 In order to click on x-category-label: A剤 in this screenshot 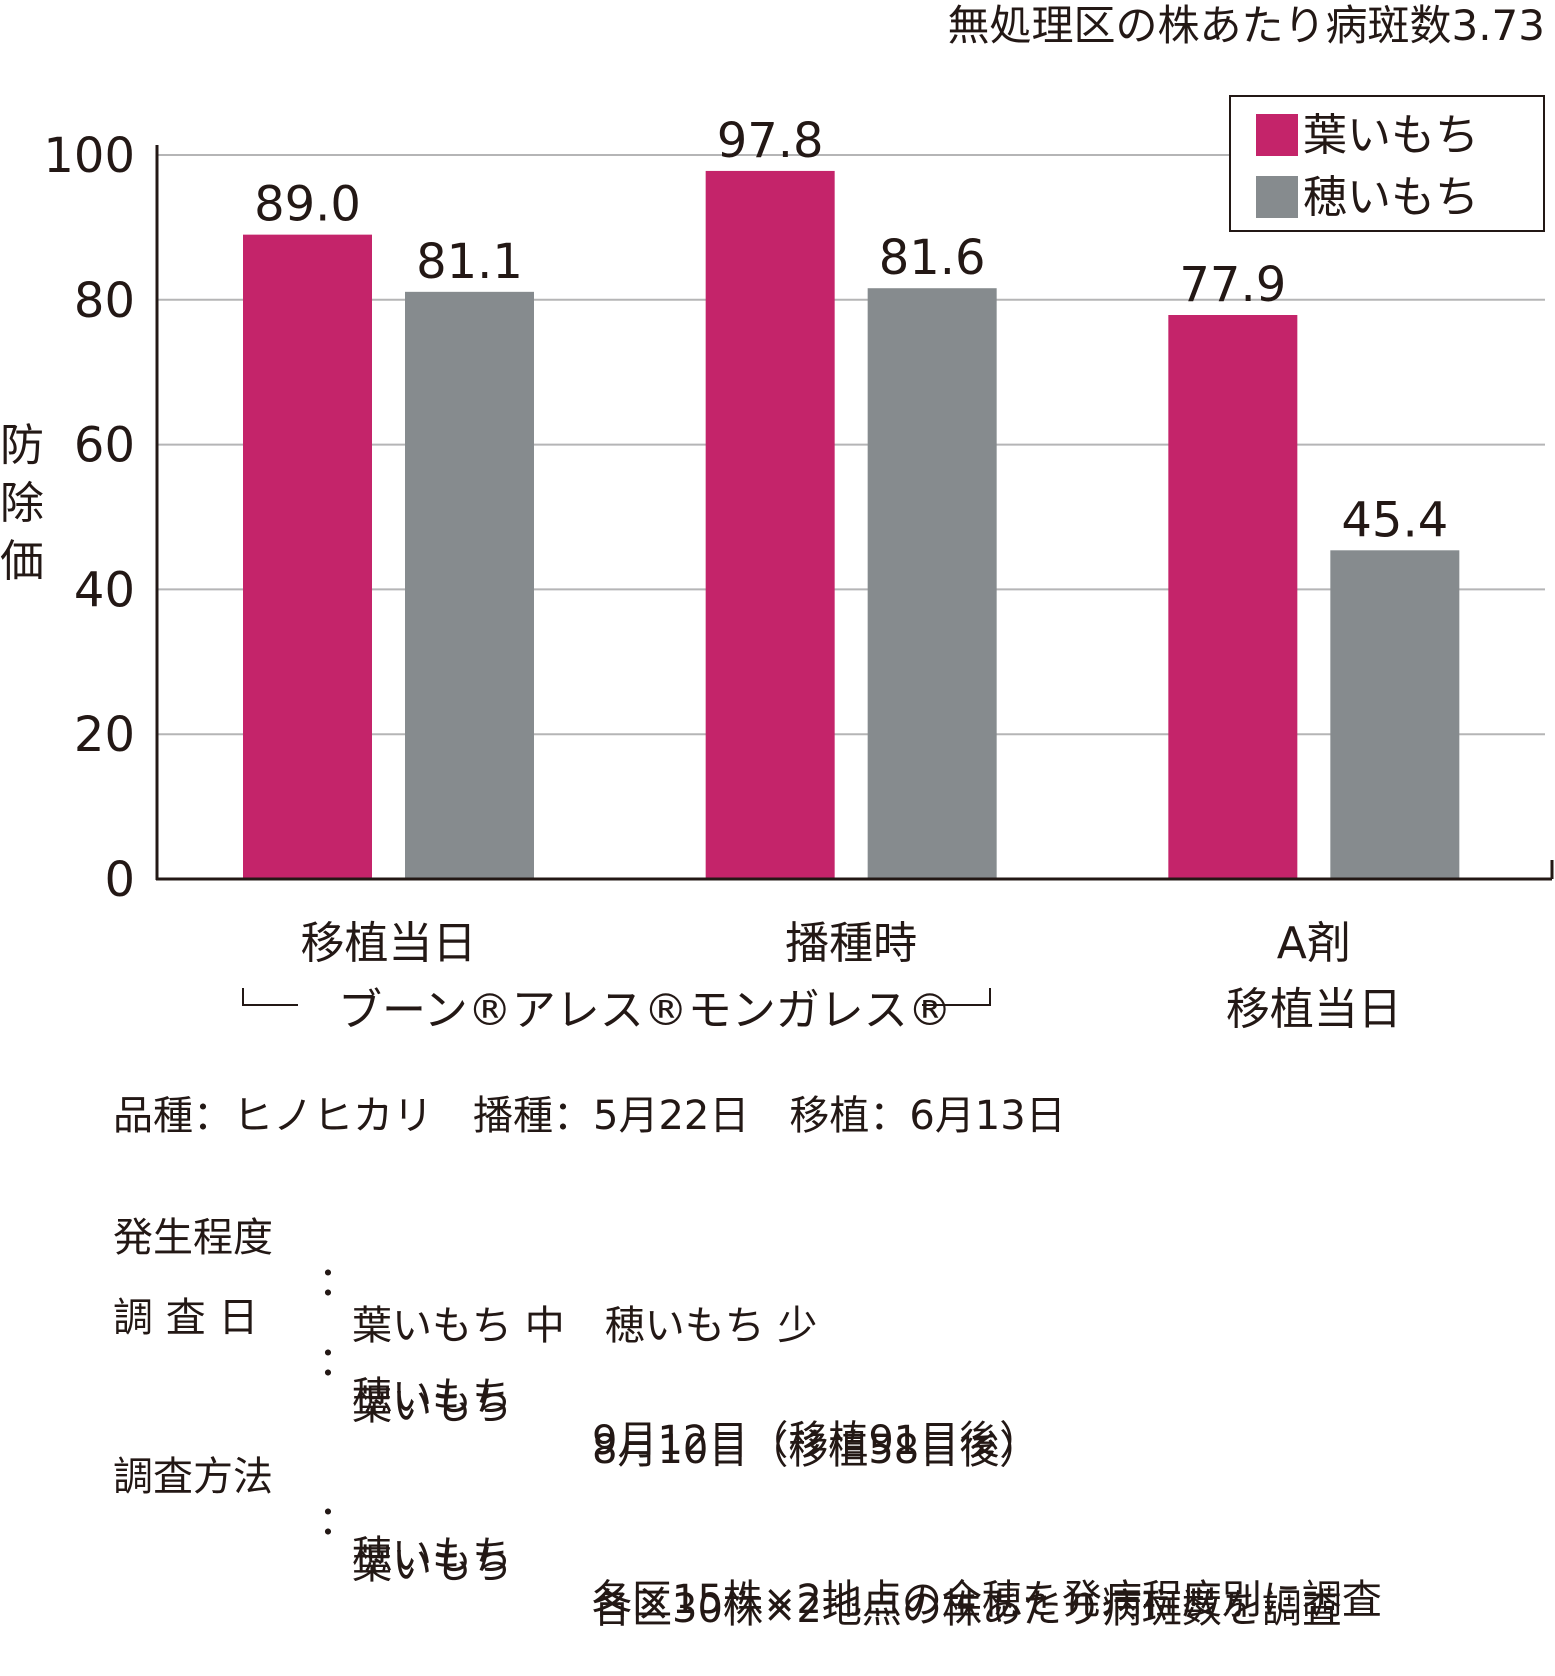, I will do `click(1314, 943)`.